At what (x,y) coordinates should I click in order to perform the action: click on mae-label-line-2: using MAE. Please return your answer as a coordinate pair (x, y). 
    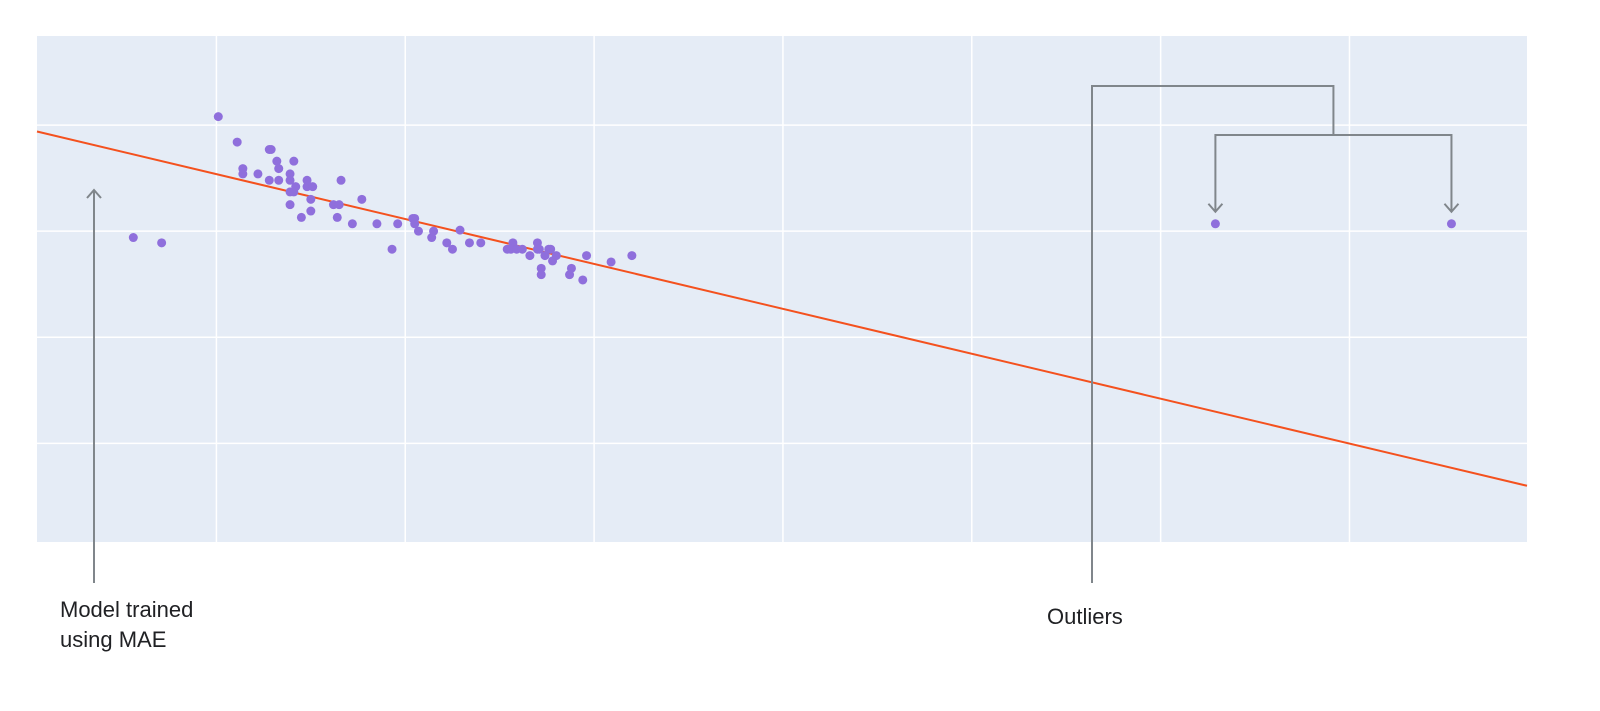
    Looking at the image, I should click on (113, 639).